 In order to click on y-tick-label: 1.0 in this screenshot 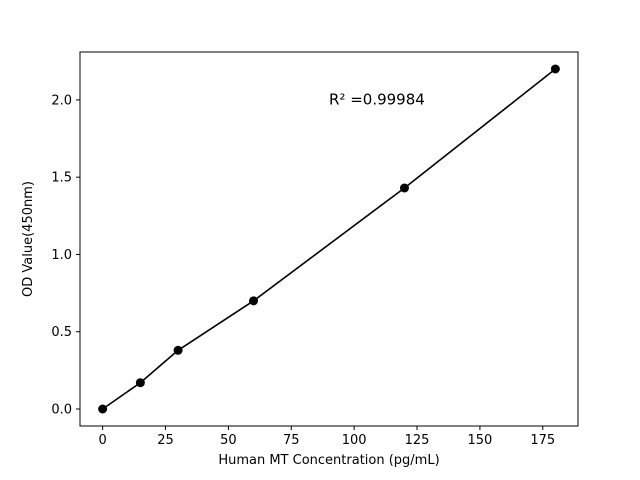, I will do `click(61, 255)`.